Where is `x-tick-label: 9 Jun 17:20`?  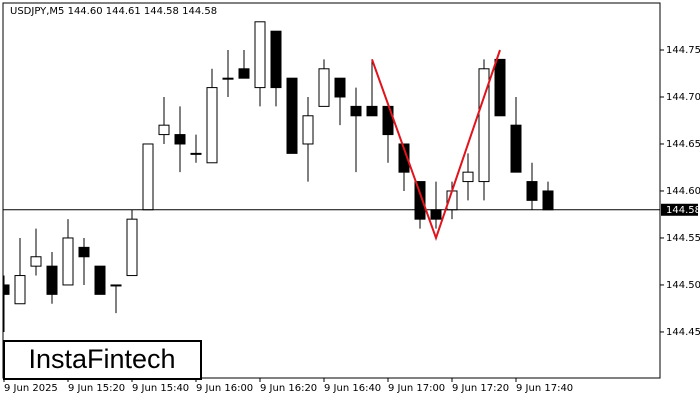 x-tick-label: 9 Jun 17:20 is located at coordinates (480, 388).